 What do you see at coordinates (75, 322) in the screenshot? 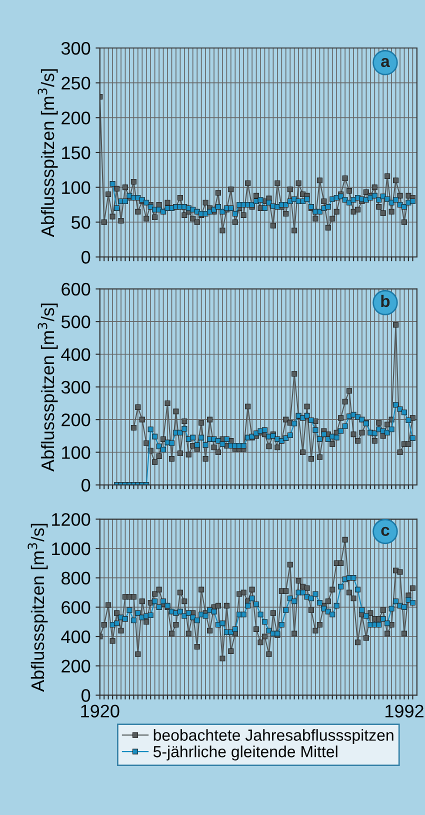
I see `y-tick-label: 500` at bounding box center [75, 322].